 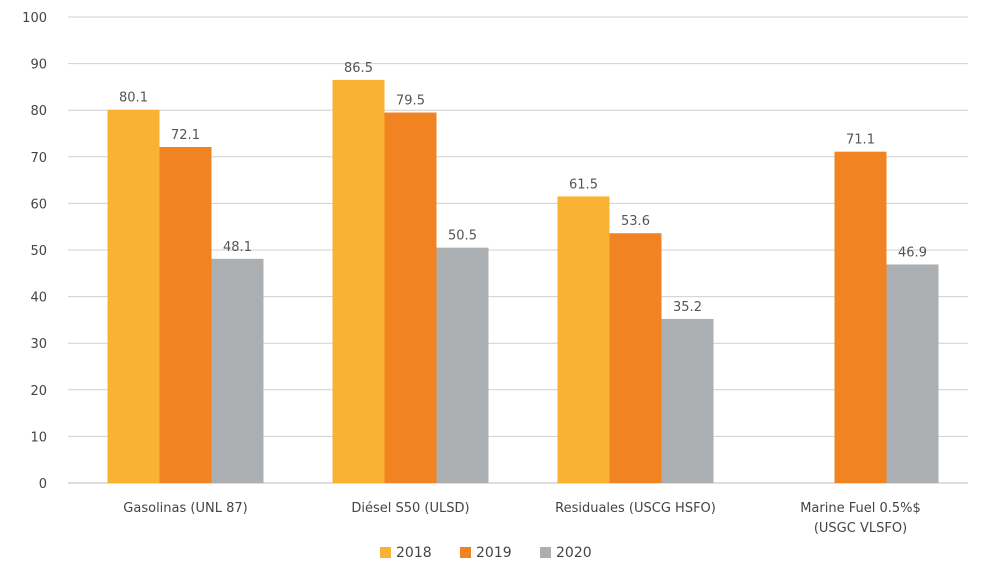 I want to click on legend-label: 2019, so click(x=494, y=553).